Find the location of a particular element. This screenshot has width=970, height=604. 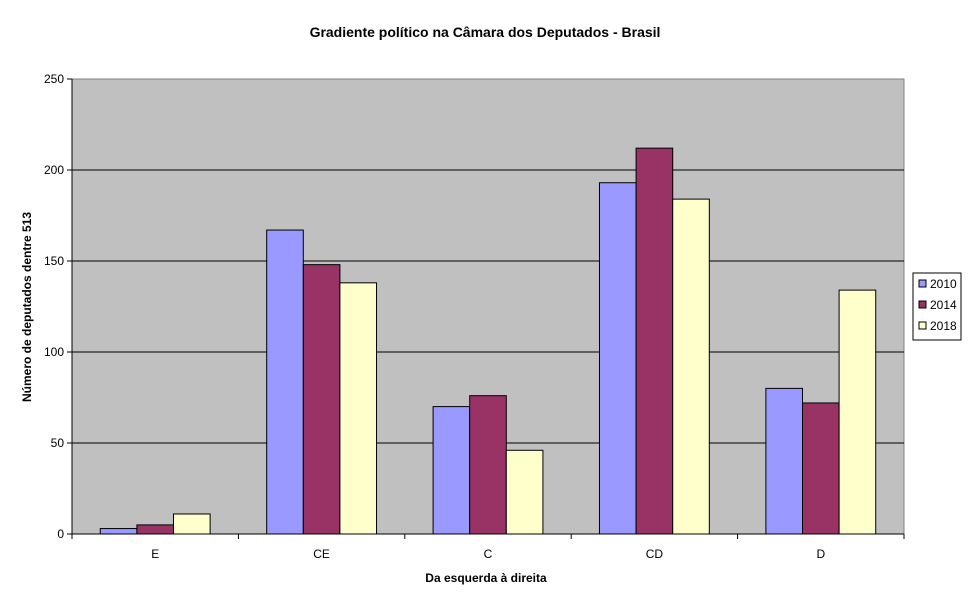

legend: 2010 2014 2018 is located at coordinates (937, 306).